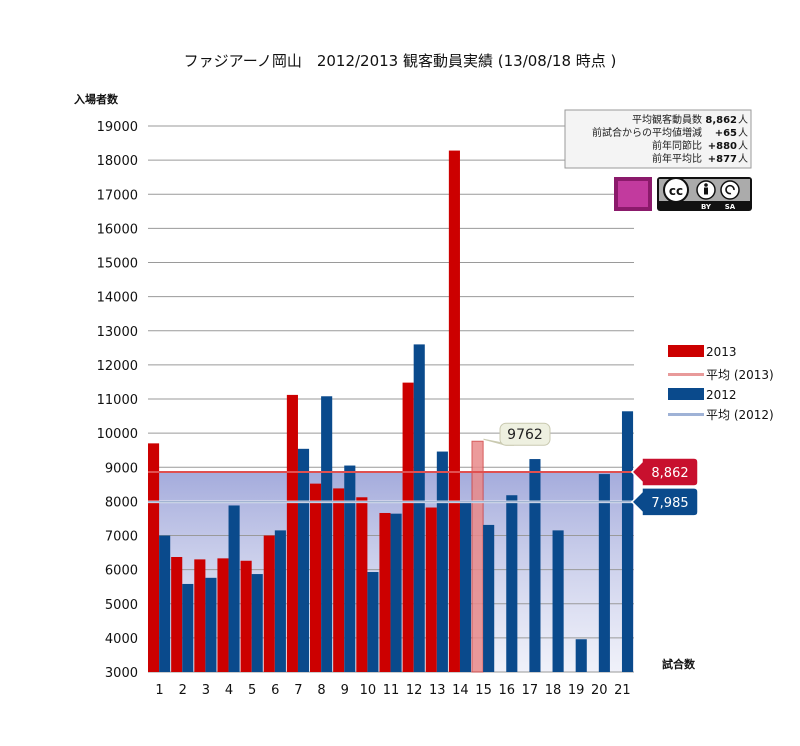 The height and width of the screenshot is (746, 800). What do you see at coordinates (740, 375) in the screenshot?
I see `legend-label-avg-2013: 平均 (2013)` at bounding box center [740, 375].